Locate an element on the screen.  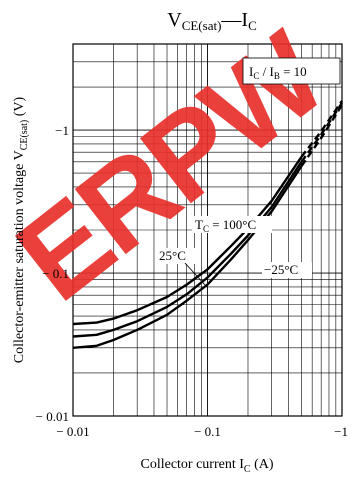
tc25-label-bg is located at coordinates (176, 256).